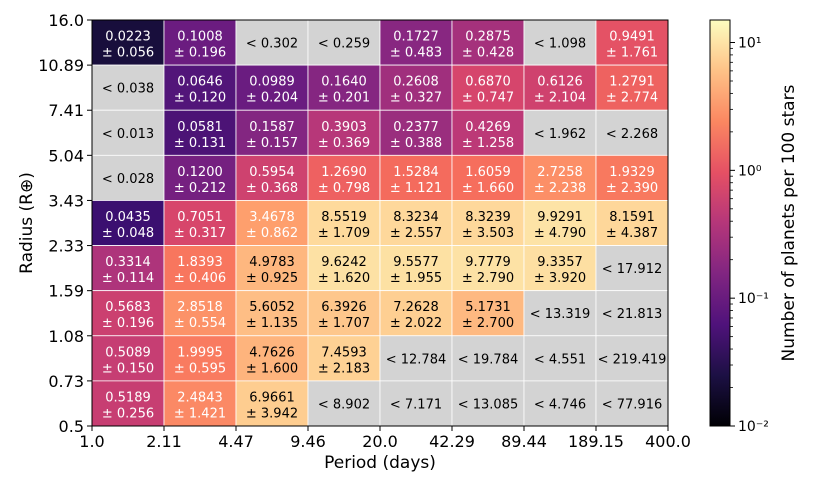 The image size is (830, 485). What do you see at coordinates (272, 143) in the screenshot?
I see `cell-error-label: ± 0.157` at bounding box center [272, 143].